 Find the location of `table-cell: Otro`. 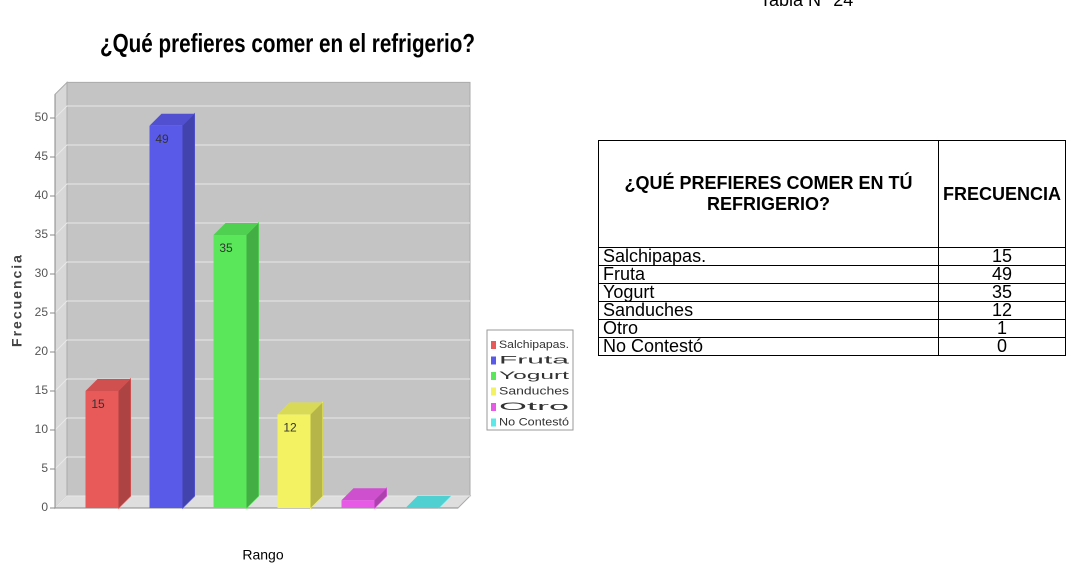

table-cell: Otro is located at coordinates (768, 328).